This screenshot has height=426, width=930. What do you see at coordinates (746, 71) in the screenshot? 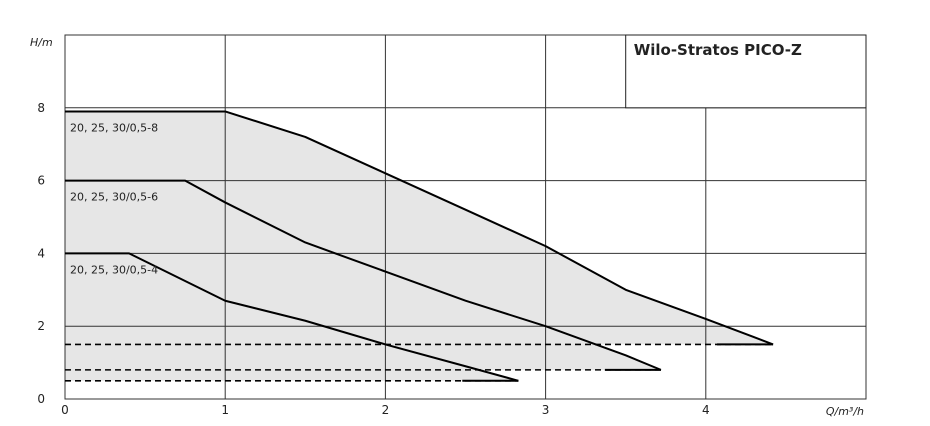
I see `title-box` at bounding box center [746, 71].